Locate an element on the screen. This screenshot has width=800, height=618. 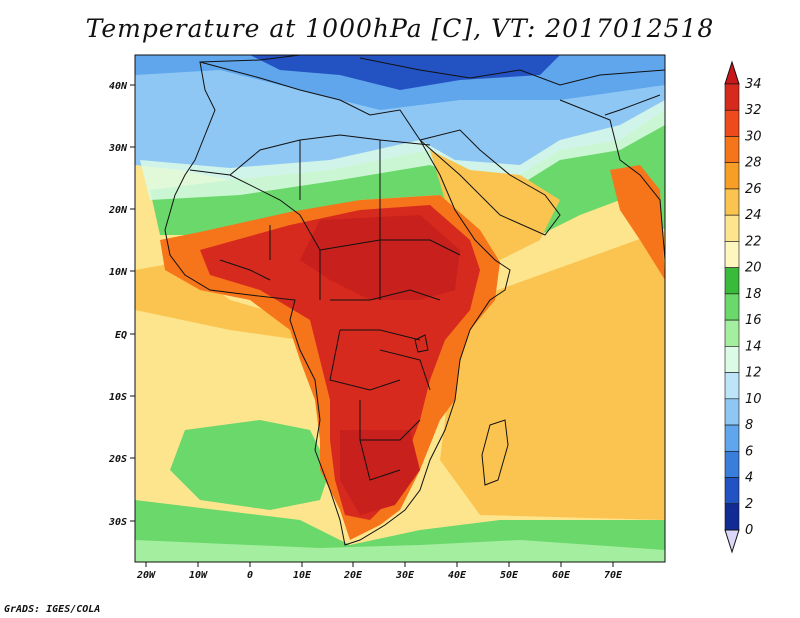
lon-label-10w: 10W is located at coordinates (198, 575).